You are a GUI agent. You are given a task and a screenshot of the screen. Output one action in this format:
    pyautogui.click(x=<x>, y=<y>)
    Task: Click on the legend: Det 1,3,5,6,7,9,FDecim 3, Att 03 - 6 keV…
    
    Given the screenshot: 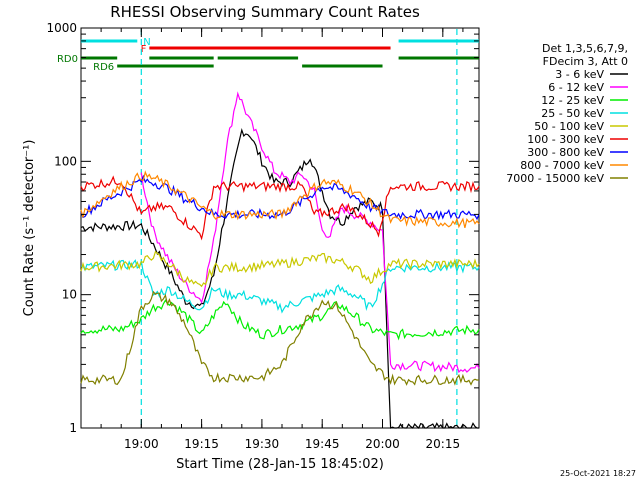 What is the action you would take?
    pyautogui.click(x=567, y=113)
    